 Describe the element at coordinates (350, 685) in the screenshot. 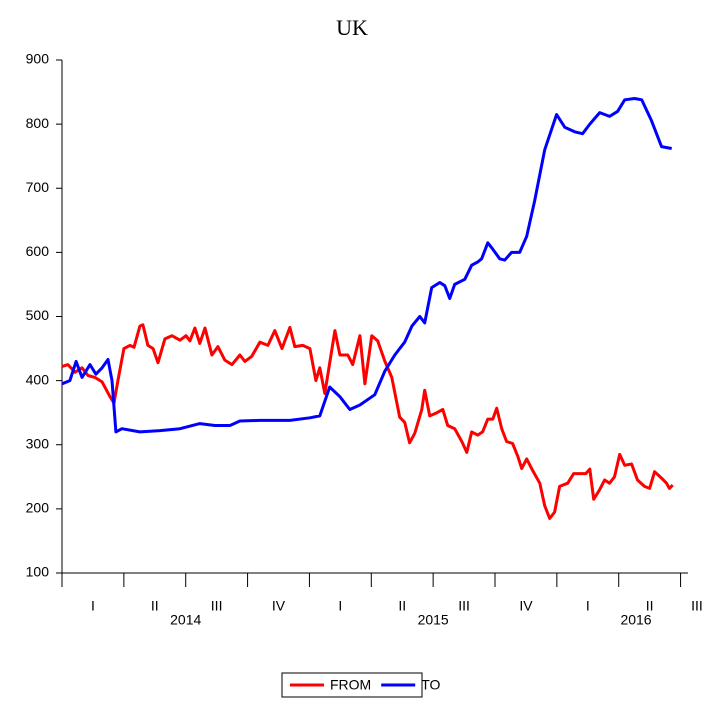

I see `legend-label: FROM` at that location.